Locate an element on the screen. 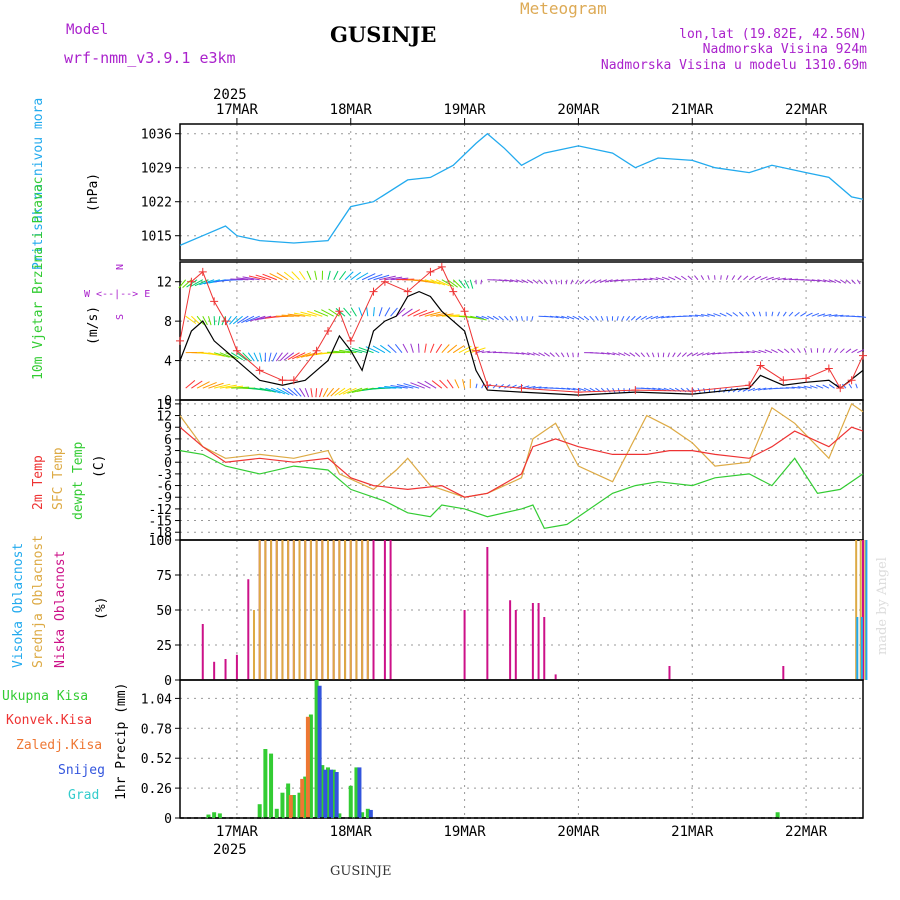 The width and height of the screenshot is (900, 900). bottom-date-19MAR: 19MAR is located at coordinates (465, 832).